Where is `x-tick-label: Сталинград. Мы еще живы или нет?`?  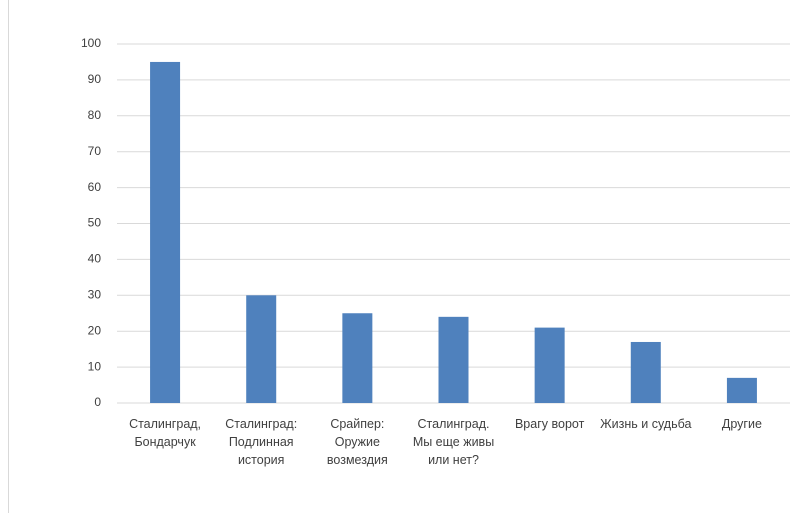
x-tick-label: Сталинград. Мы еще живы или нет? is located at coordinates (453, 442).